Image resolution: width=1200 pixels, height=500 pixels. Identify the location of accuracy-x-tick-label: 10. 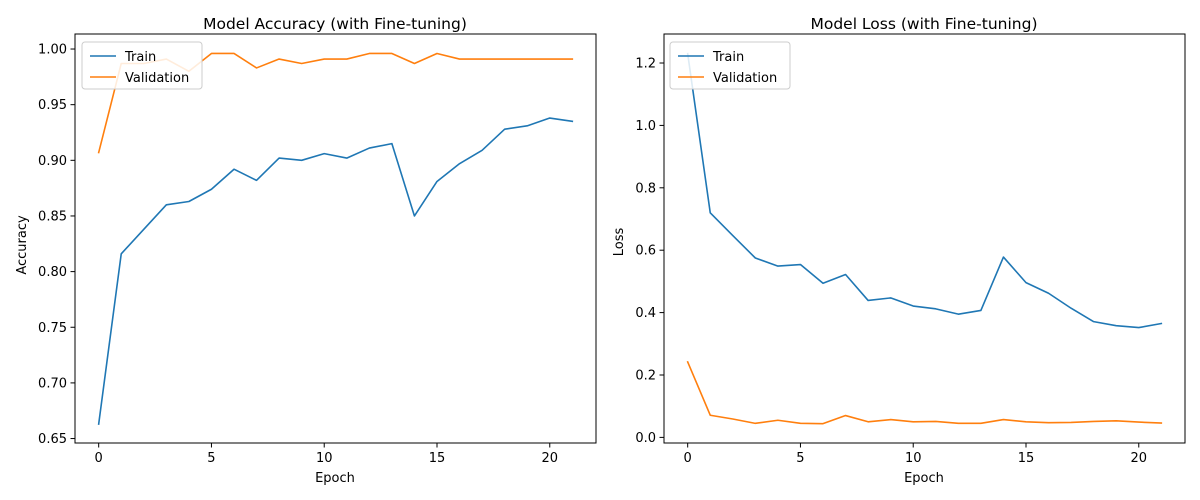
(324, 458).